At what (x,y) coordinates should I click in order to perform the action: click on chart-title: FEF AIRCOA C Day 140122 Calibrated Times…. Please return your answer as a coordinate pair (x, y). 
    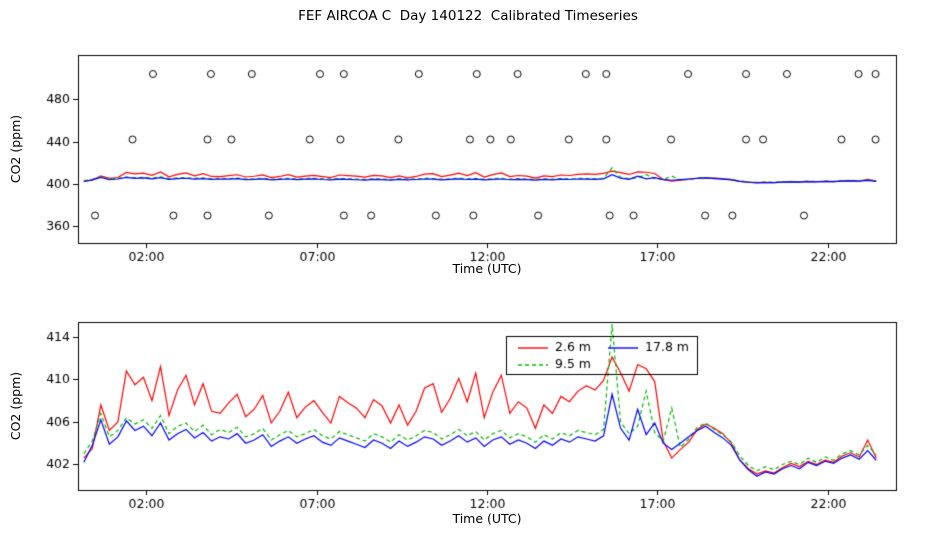
    Looking at the image, I should click on (468, 16).